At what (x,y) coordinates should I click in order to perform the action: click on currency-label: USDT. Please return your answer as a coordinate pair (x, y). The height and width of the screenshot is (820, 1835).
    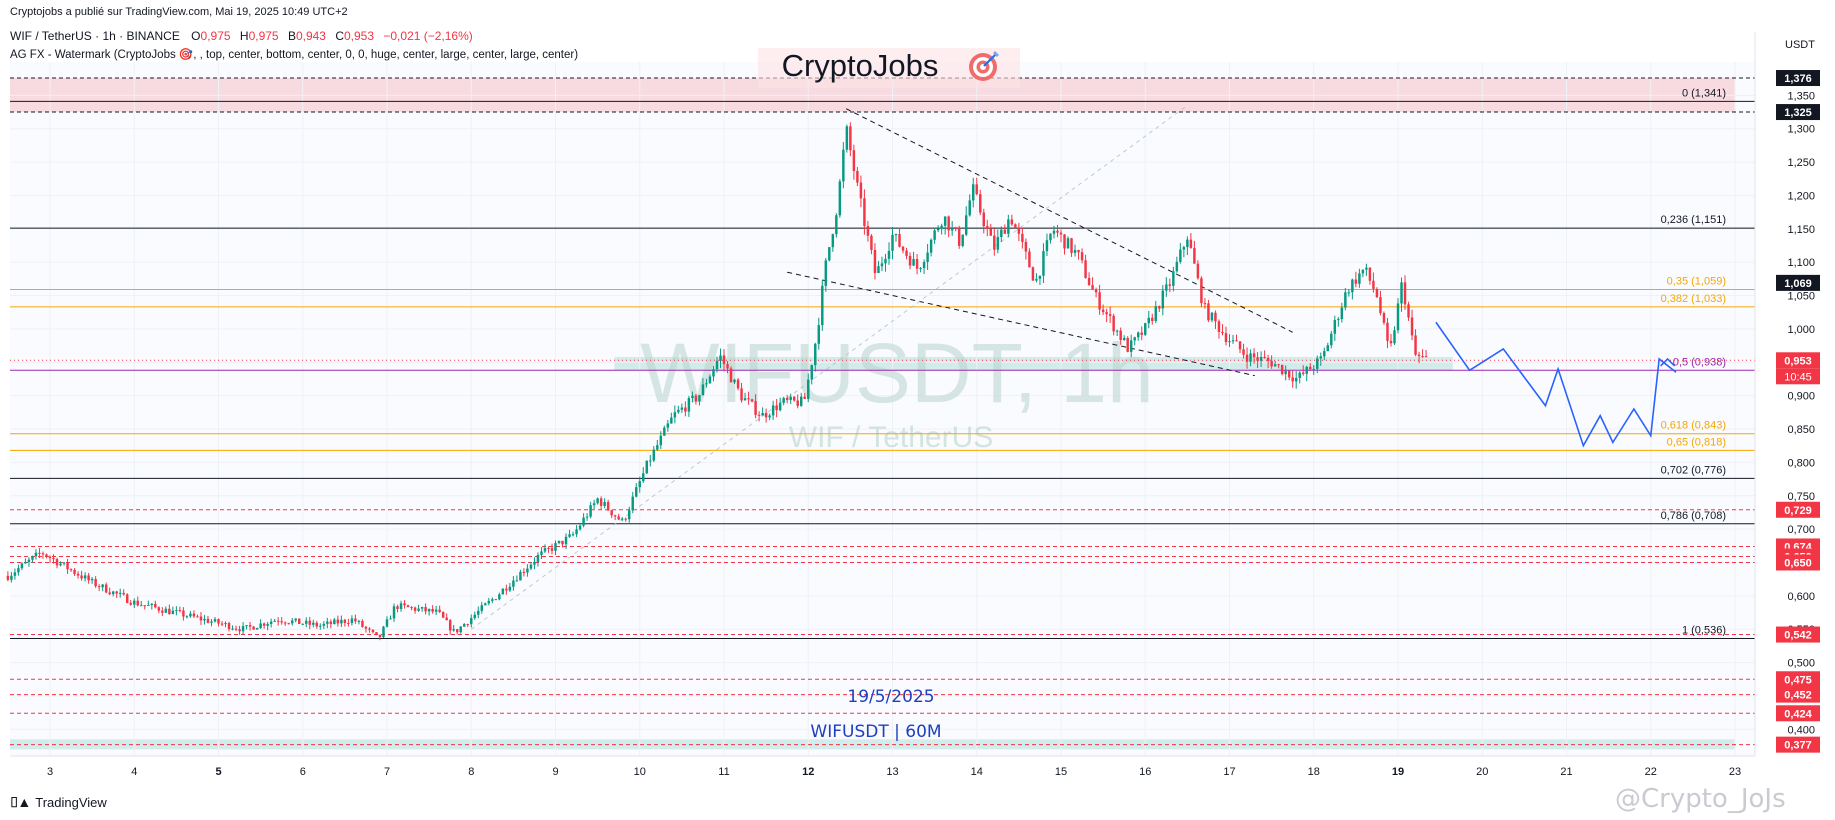
    Looking at the image, I should click on (1800, 45).